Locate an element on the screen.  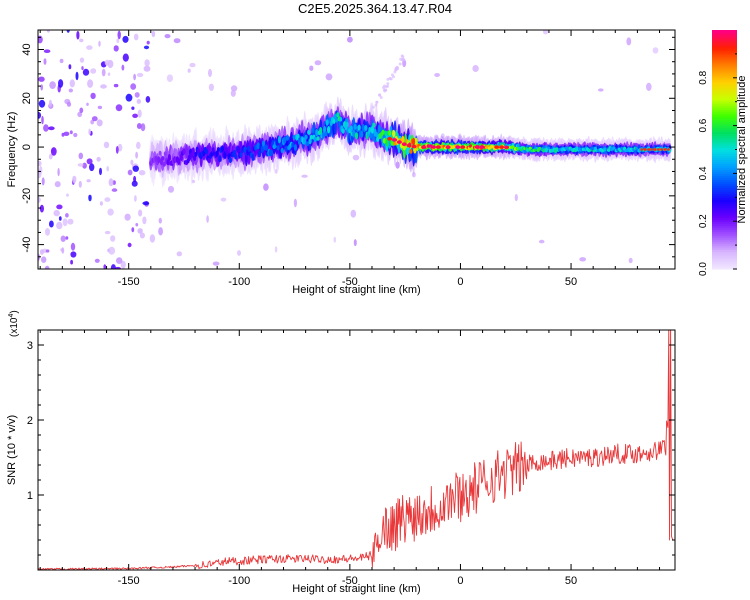
y-tick-label: -20 is located at coordinates (27, 196).